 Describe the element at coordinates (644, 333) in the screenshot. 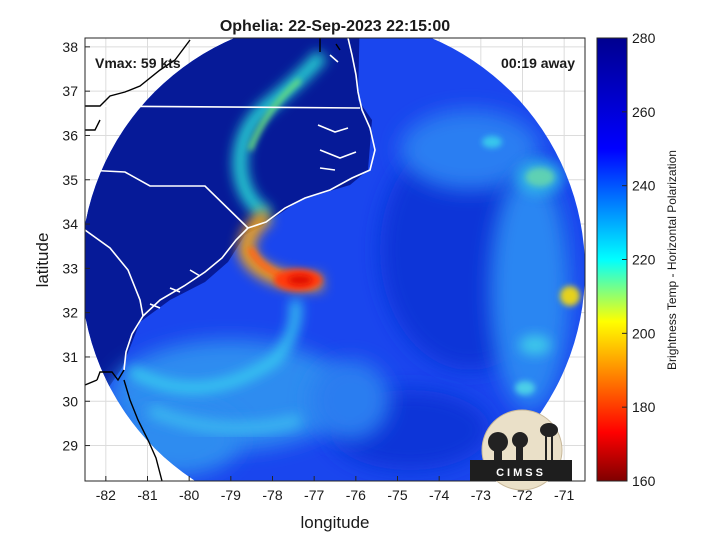

I see `colorbar-tick-label: 200` at that location.